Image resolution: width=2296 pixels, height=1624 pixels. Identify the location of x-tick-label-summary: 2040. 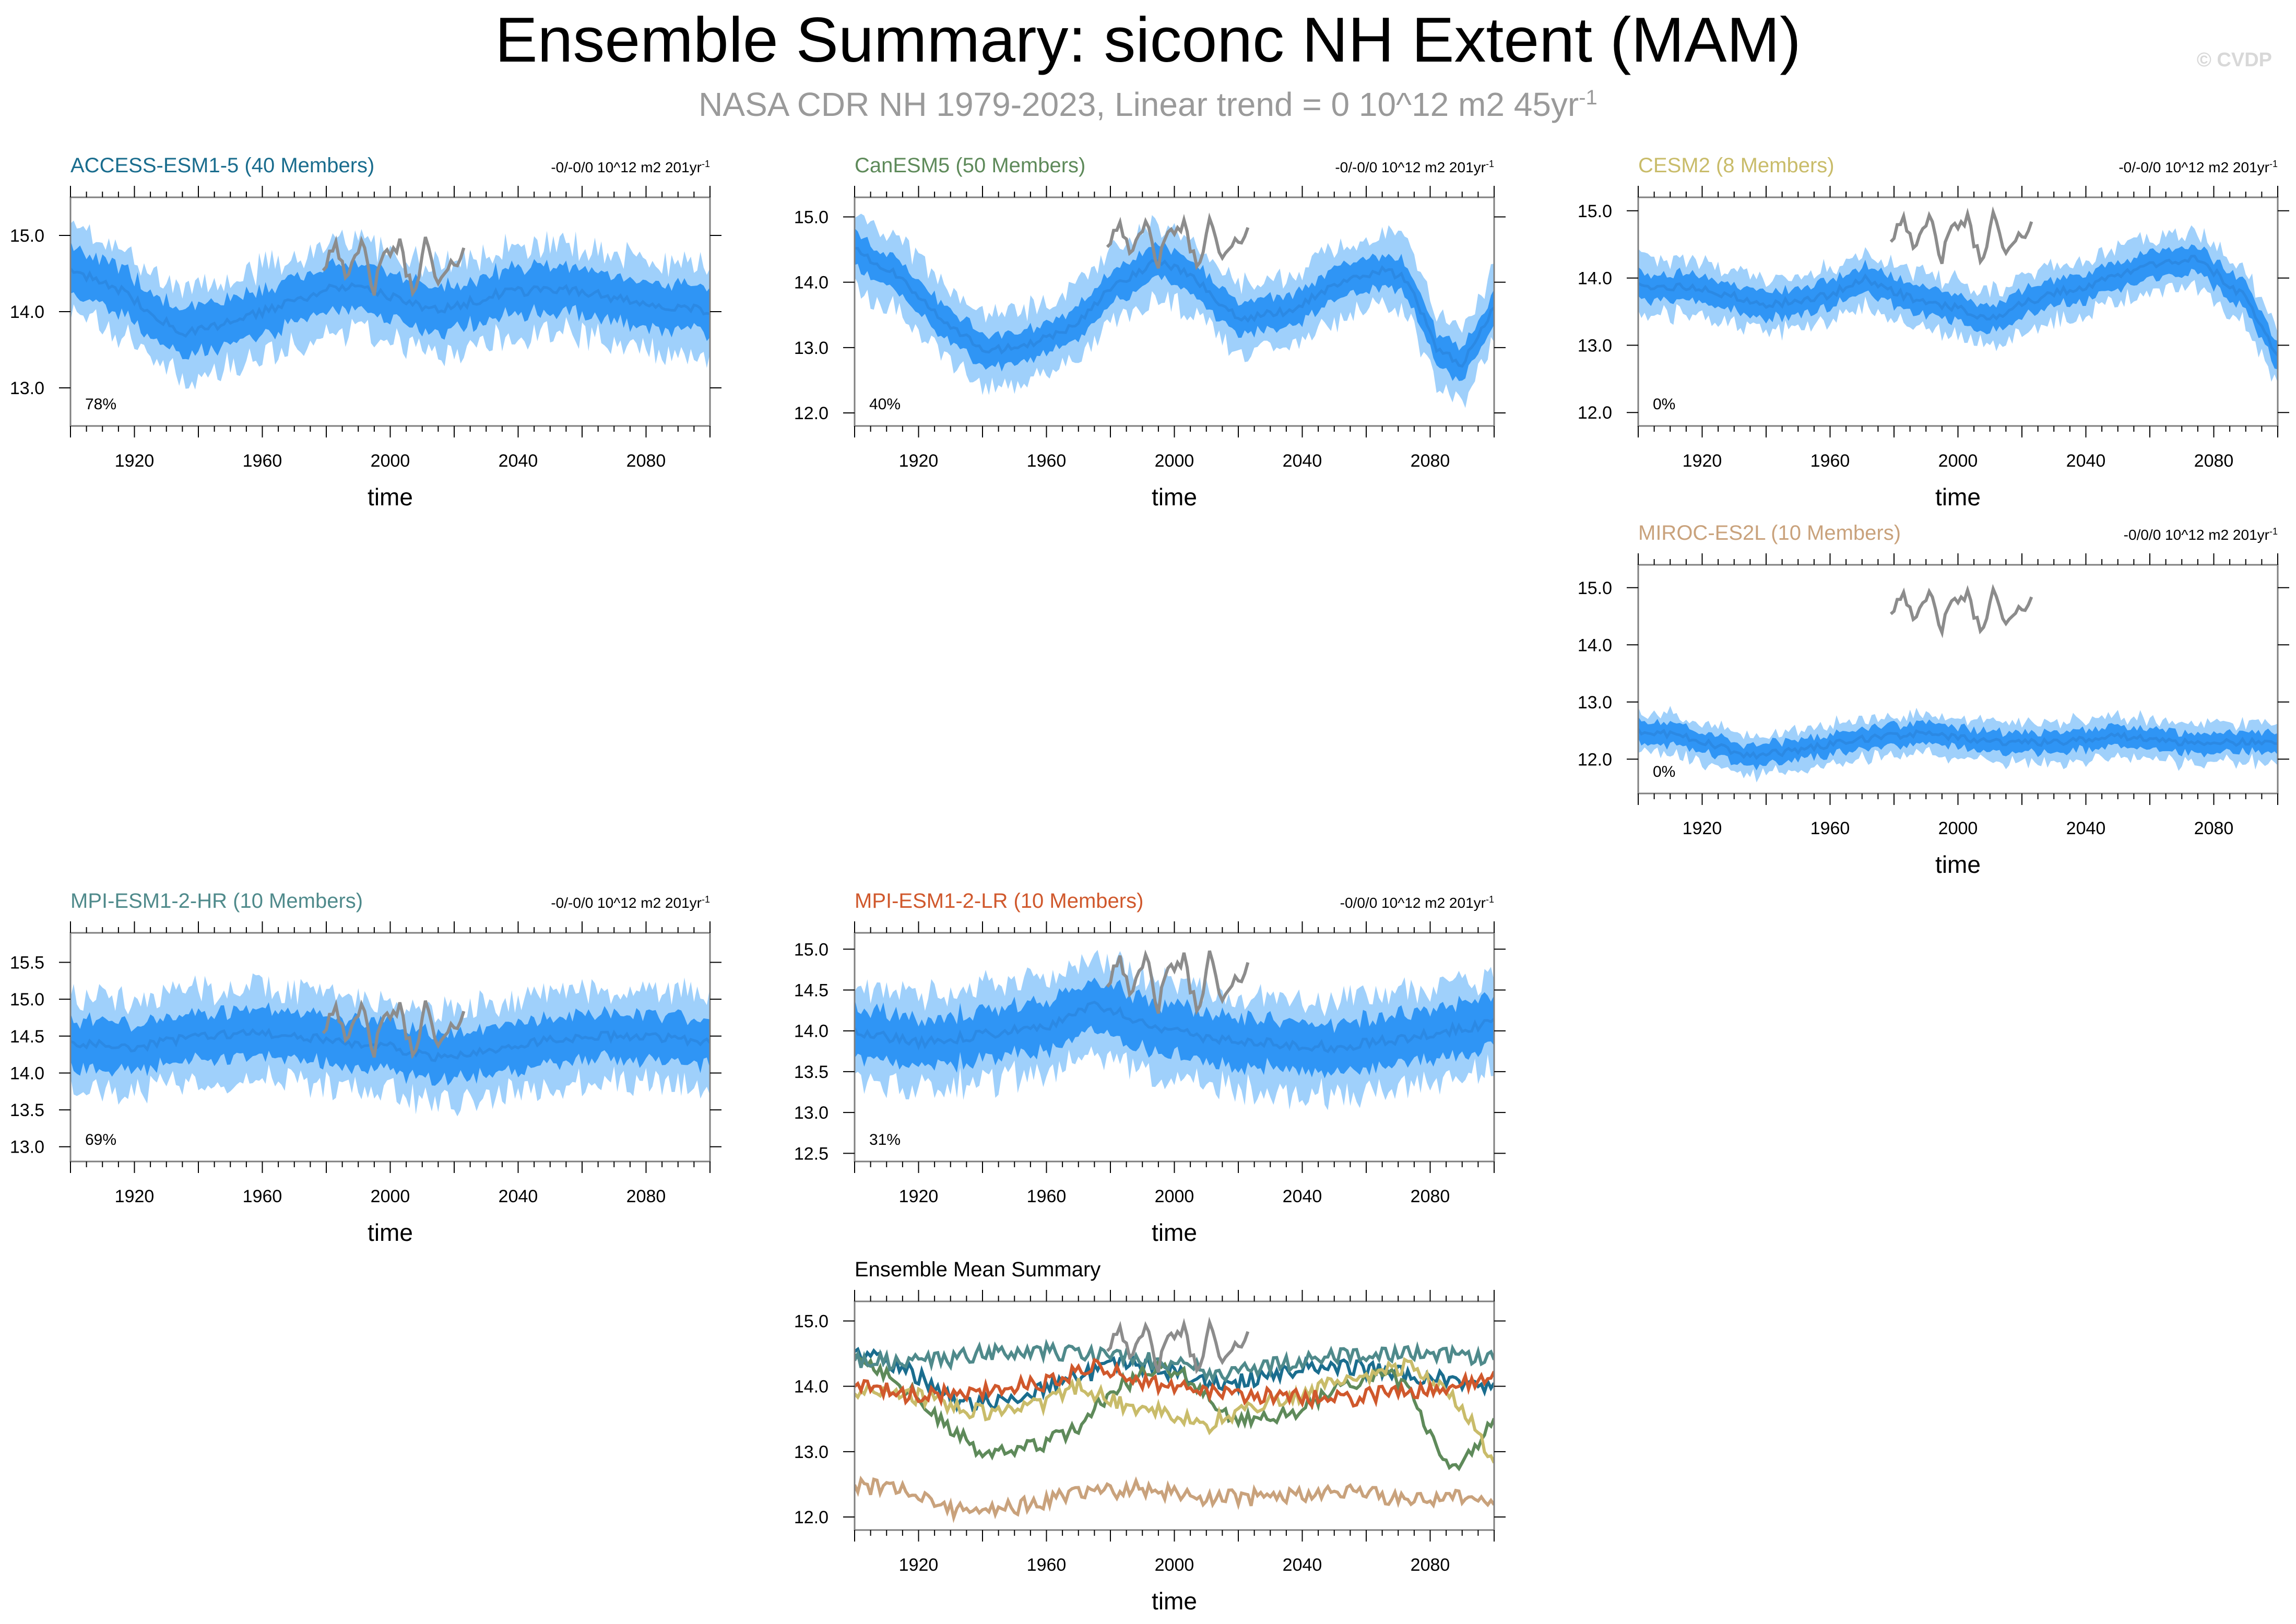
(1302, 1565).